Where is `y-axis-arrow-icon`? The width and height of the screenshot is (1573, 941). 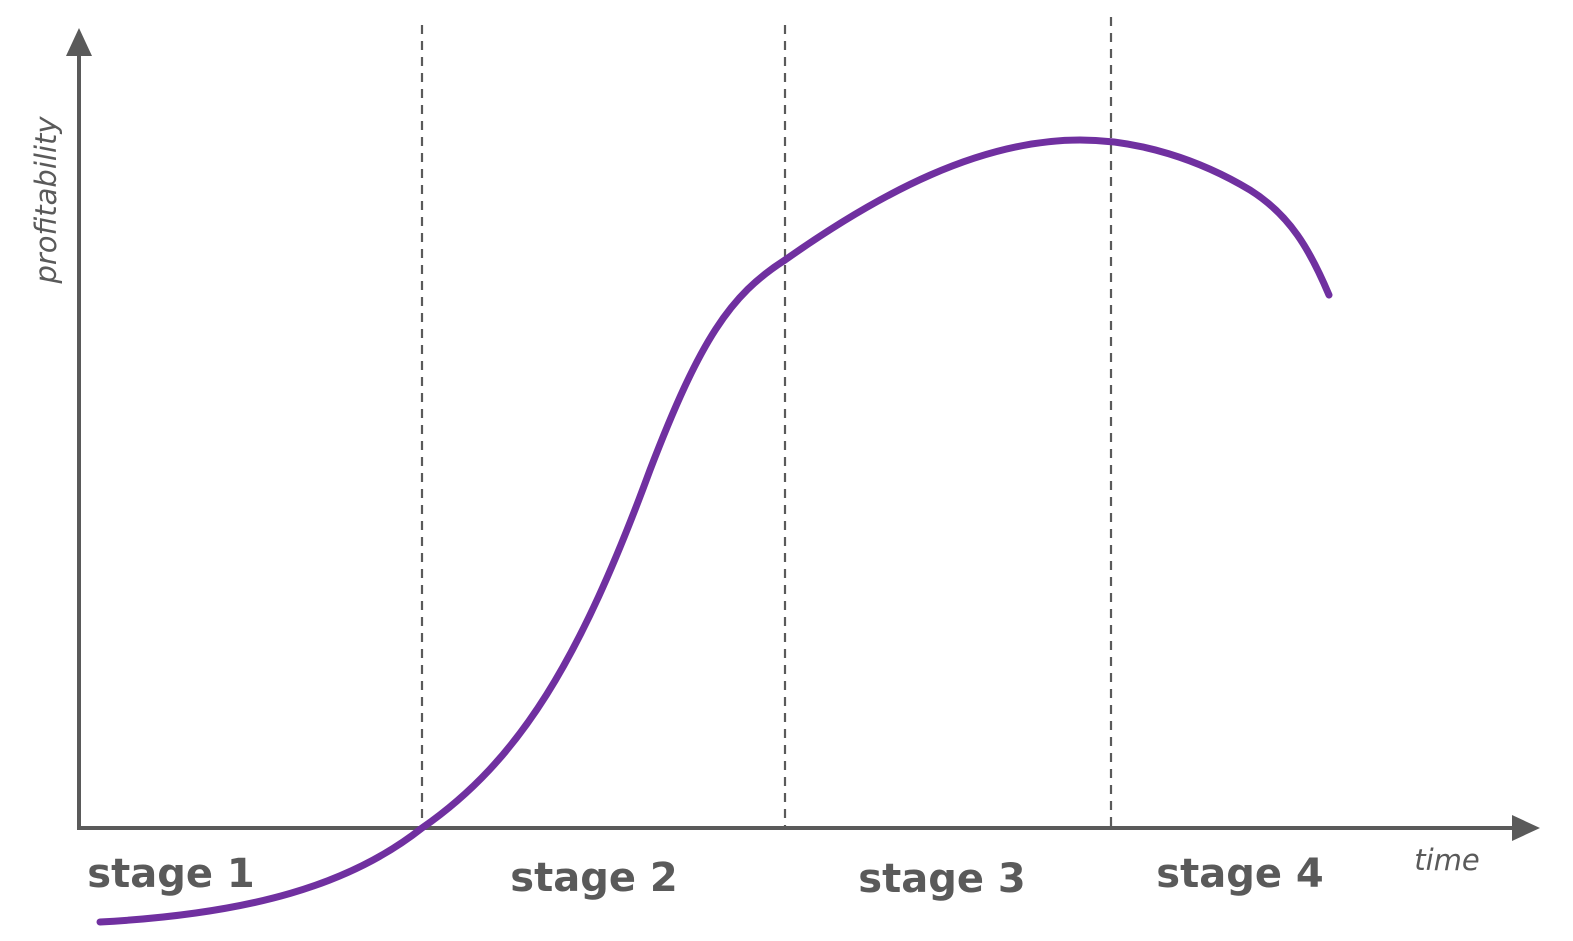
y-axis-arrow-icon is located at coordinates (79, 42).